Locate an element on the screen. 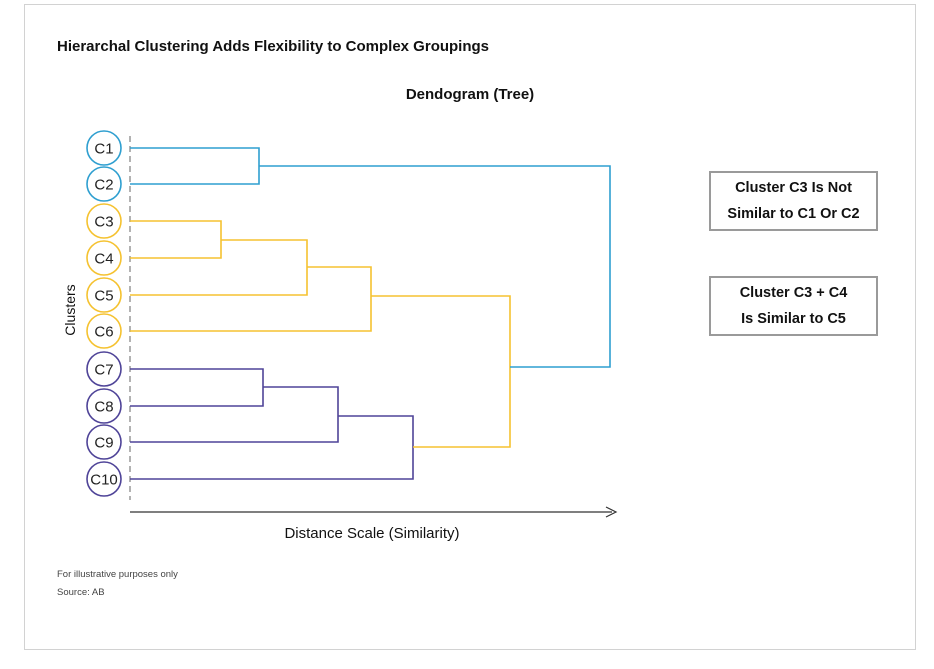 The height and width of the screenshot is (669, 934). link-c789-c10 is located at coordinates (272, 447).